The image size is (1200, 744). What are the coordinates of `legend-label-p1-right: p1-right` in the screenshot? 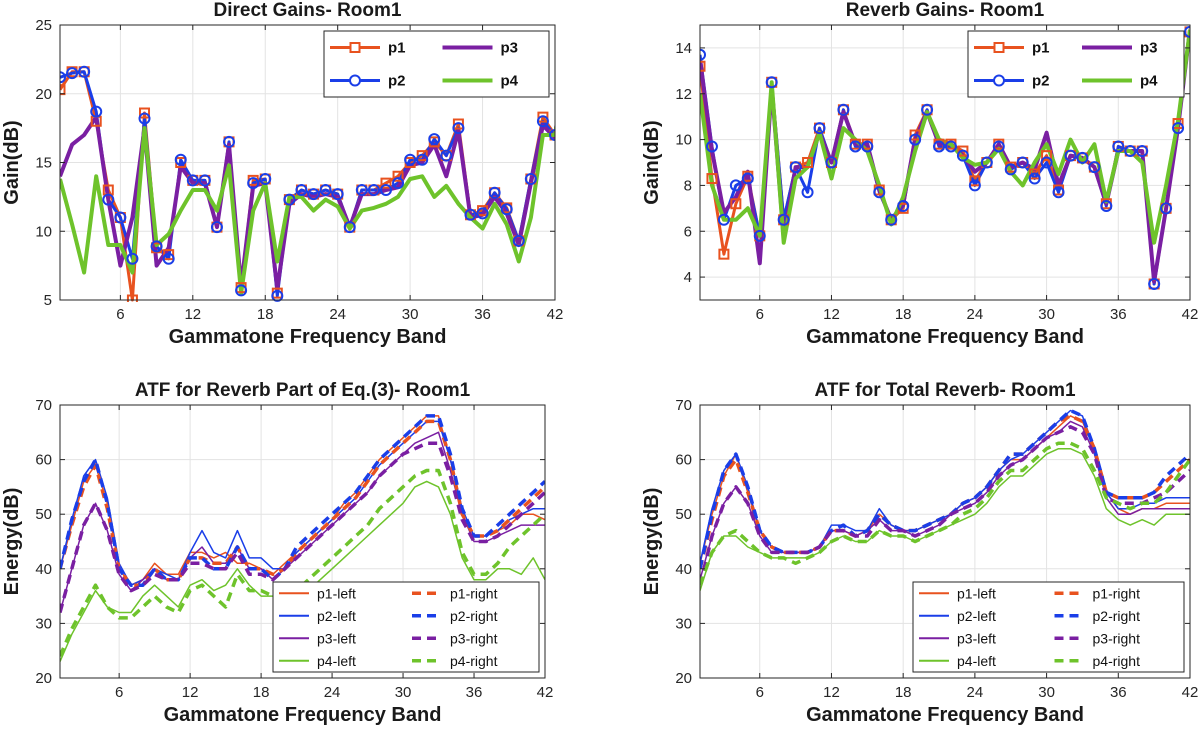 It's located at (1117, 593).